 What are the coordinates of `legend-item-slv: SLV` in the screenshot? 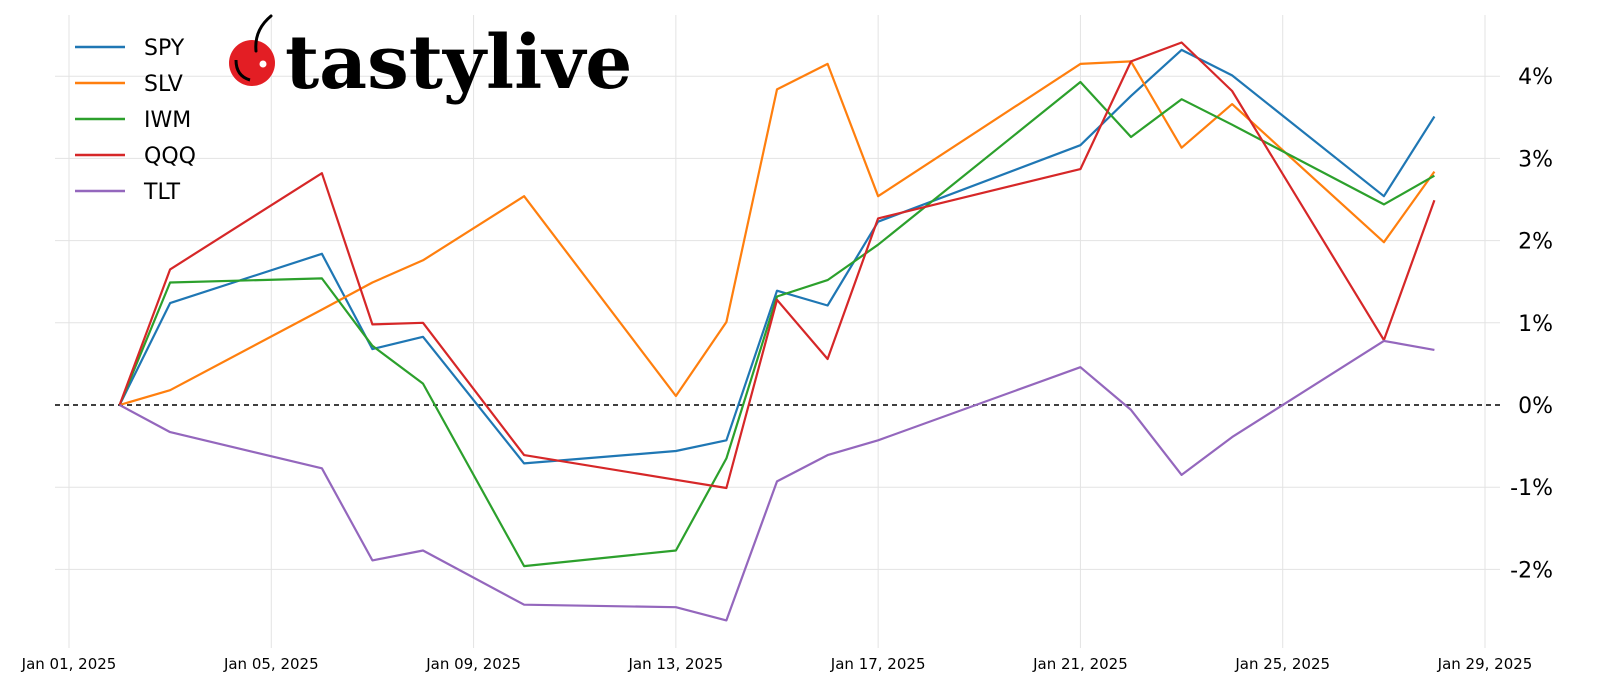 It's located at (129, 84).